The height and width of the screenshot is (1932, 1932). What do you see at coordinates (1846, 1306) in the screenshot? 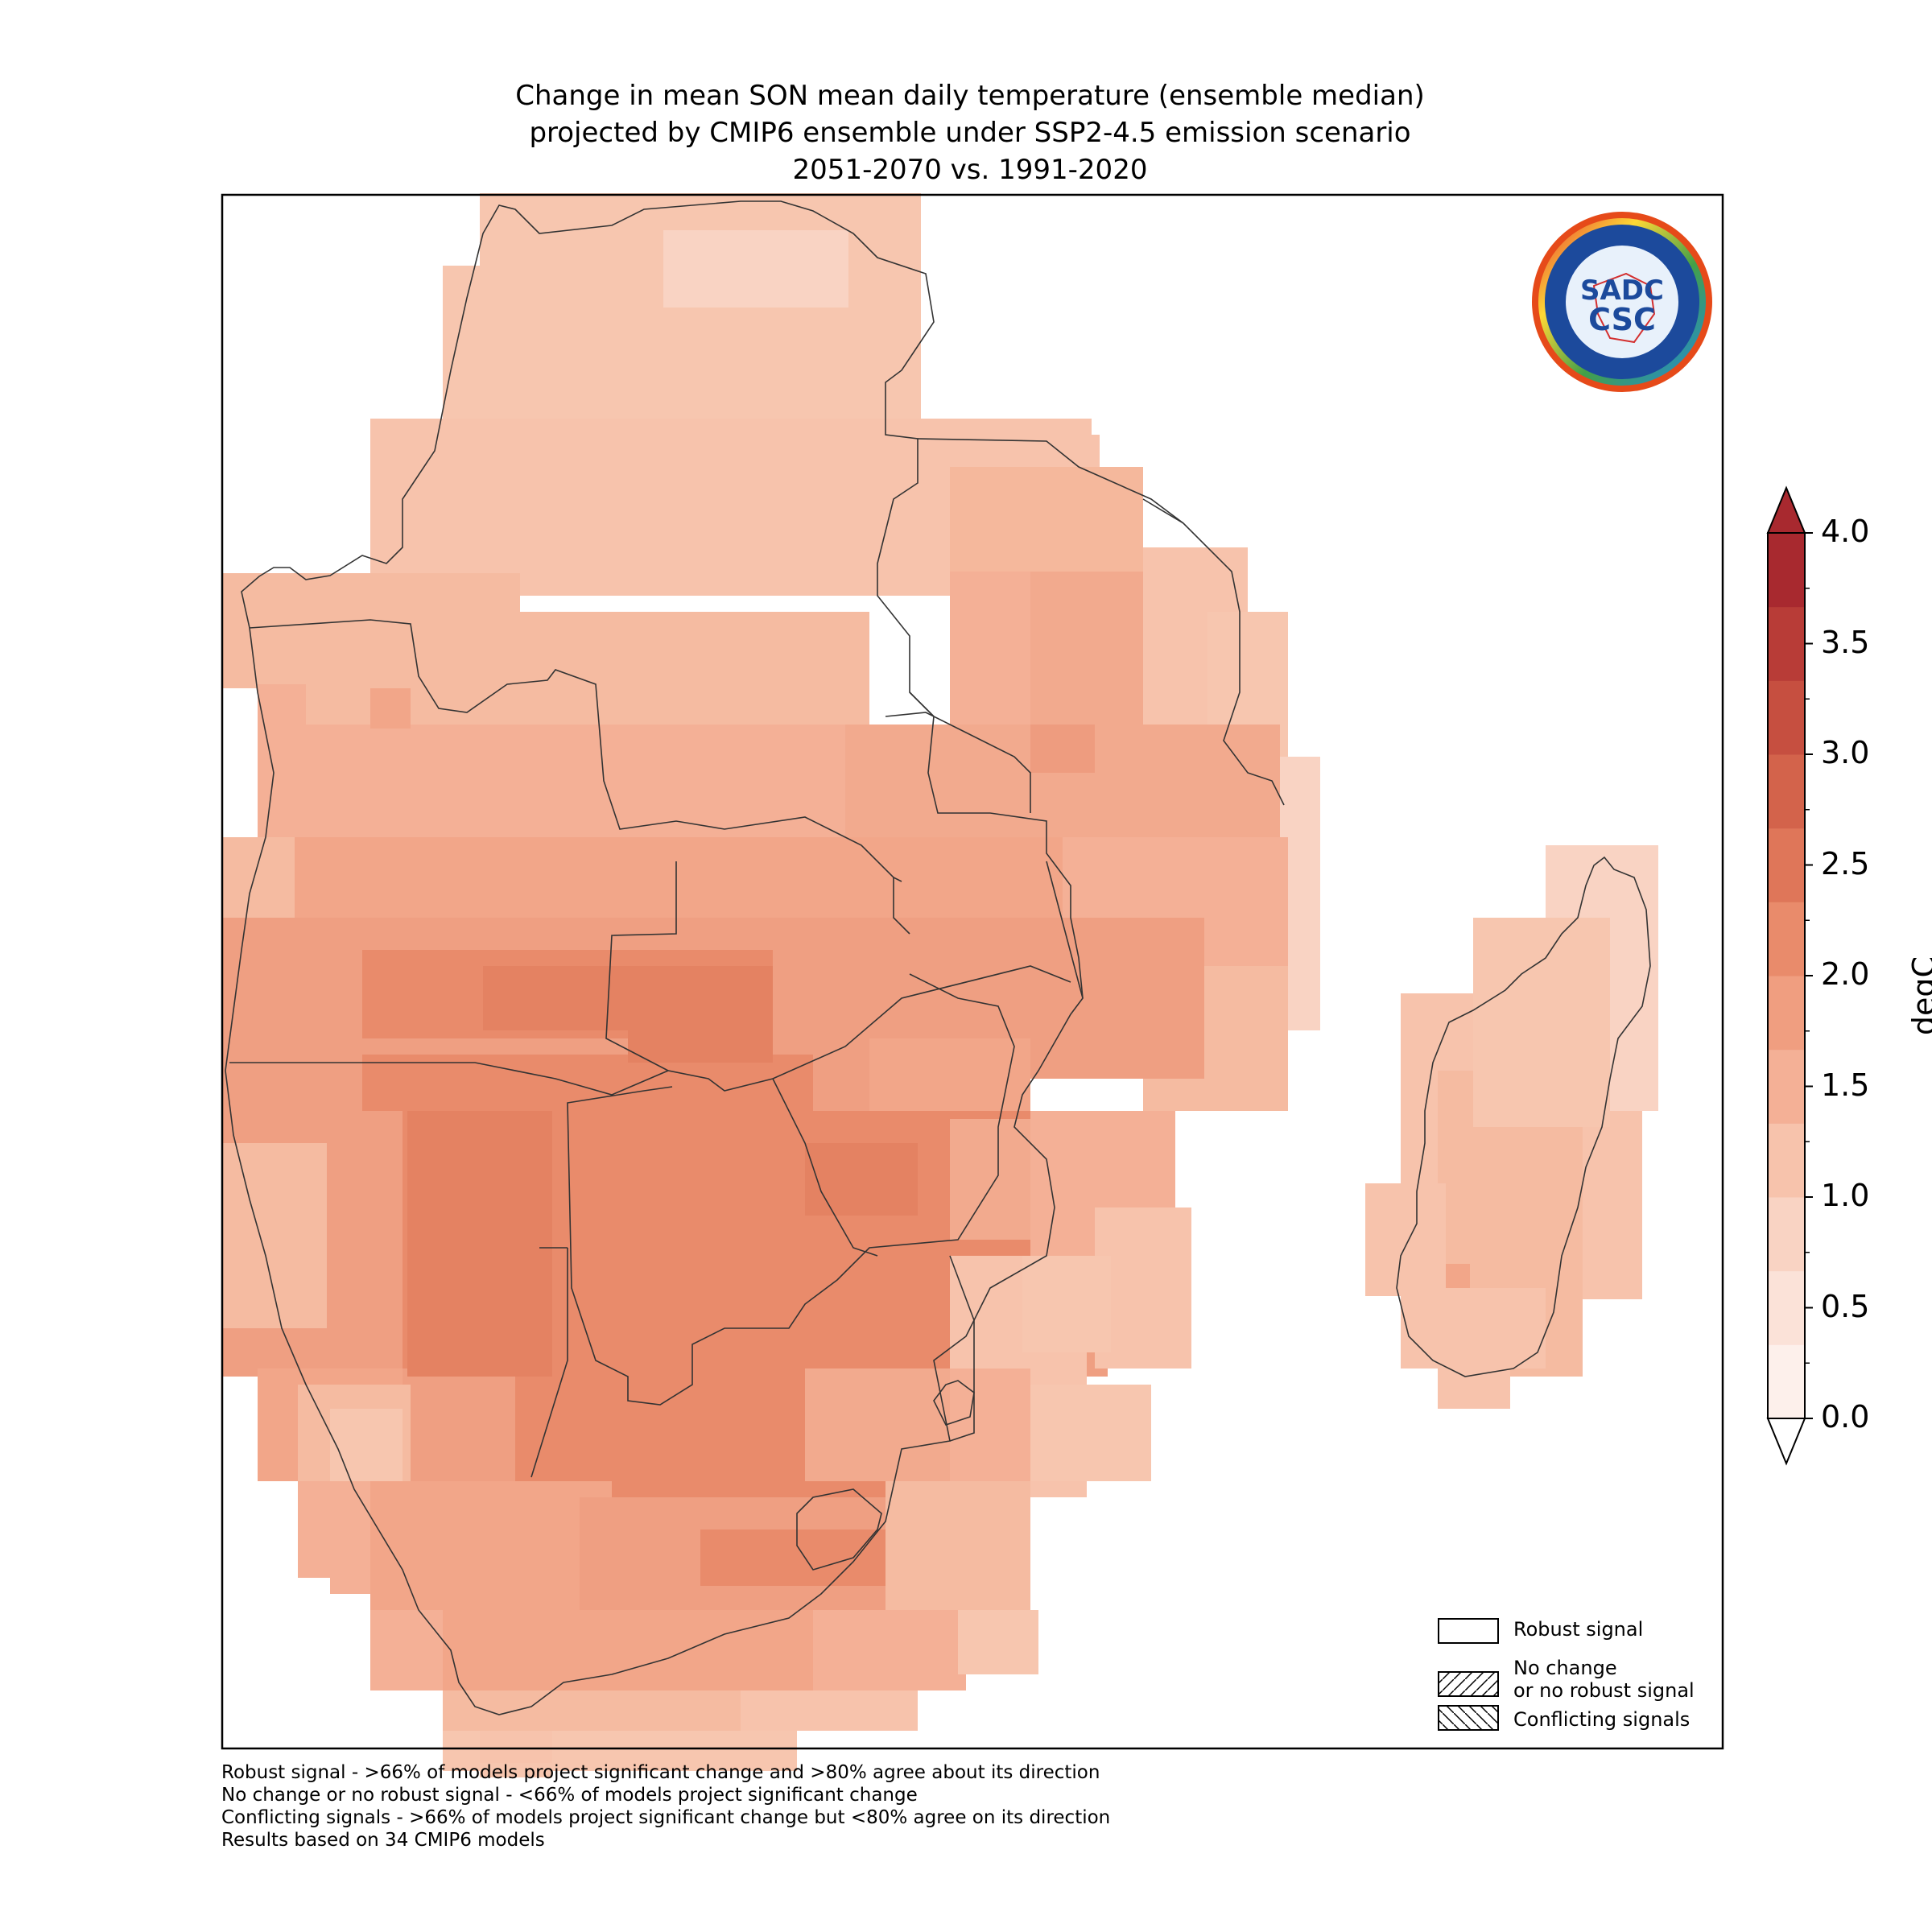
I see `colorbar-tick-label: 0.5` at bounding box center [1846, 1306].